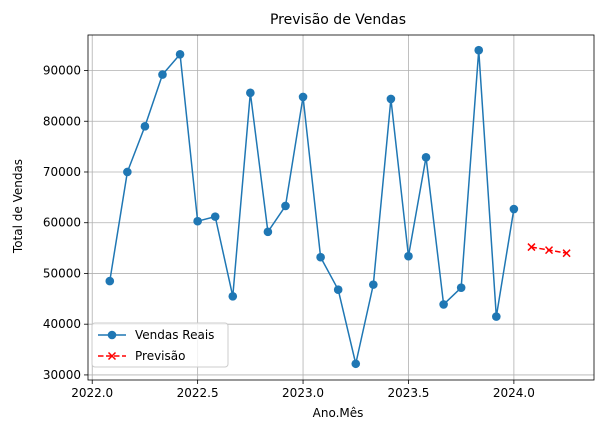 This screenshot has width=609, height=433. Describe the element at coordinates (198, 393) in the screenshot. I see `x-tick-label: 2022.5` at that location.